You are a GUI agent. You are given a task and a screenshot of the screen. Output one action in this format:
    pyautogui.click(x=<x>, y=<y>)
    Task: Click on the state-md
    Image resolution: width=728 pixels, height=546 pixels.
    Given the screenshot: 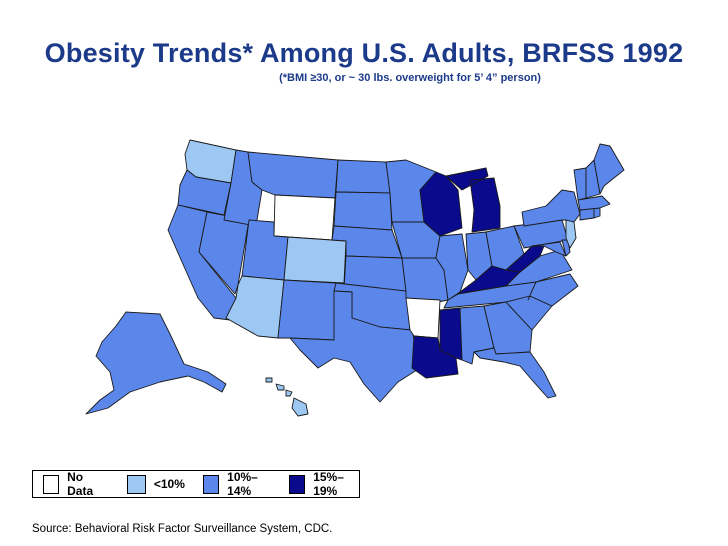 What is the action you would take?
    pyautogui.click(x=549, y=249)
    